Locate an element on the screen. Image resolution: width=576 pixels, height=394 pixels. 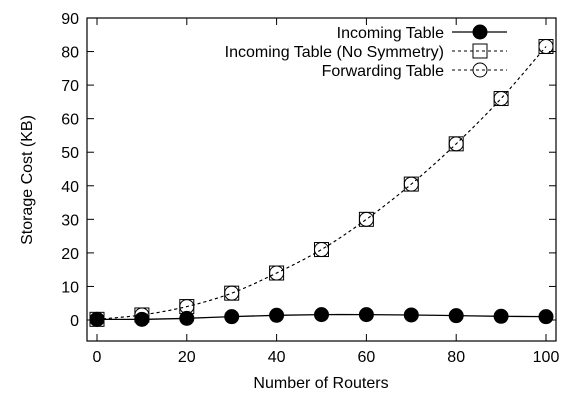
y-axis-title: Storage Cost (KB) is located at coordinates (27, 180).